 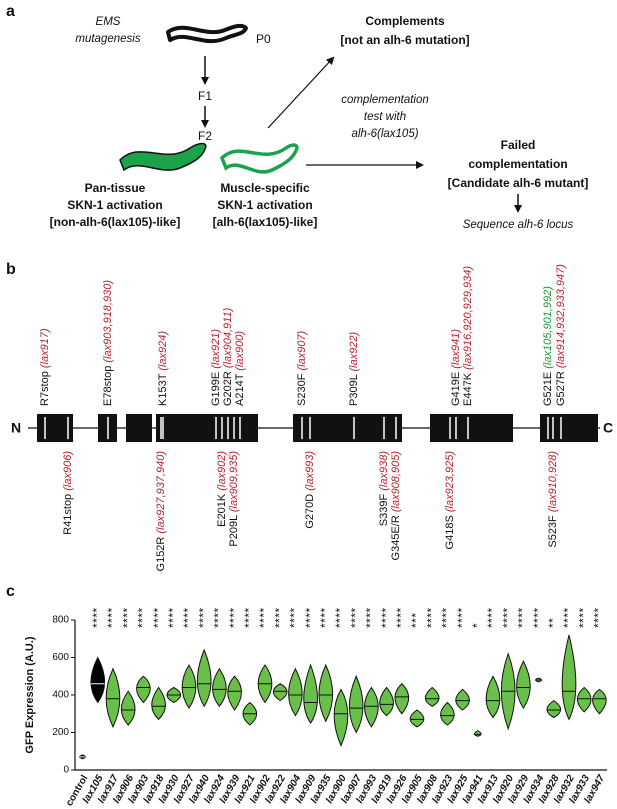 I want to click on mutation-label: G521E (lax105,901,992), so click(x=548, y=346).